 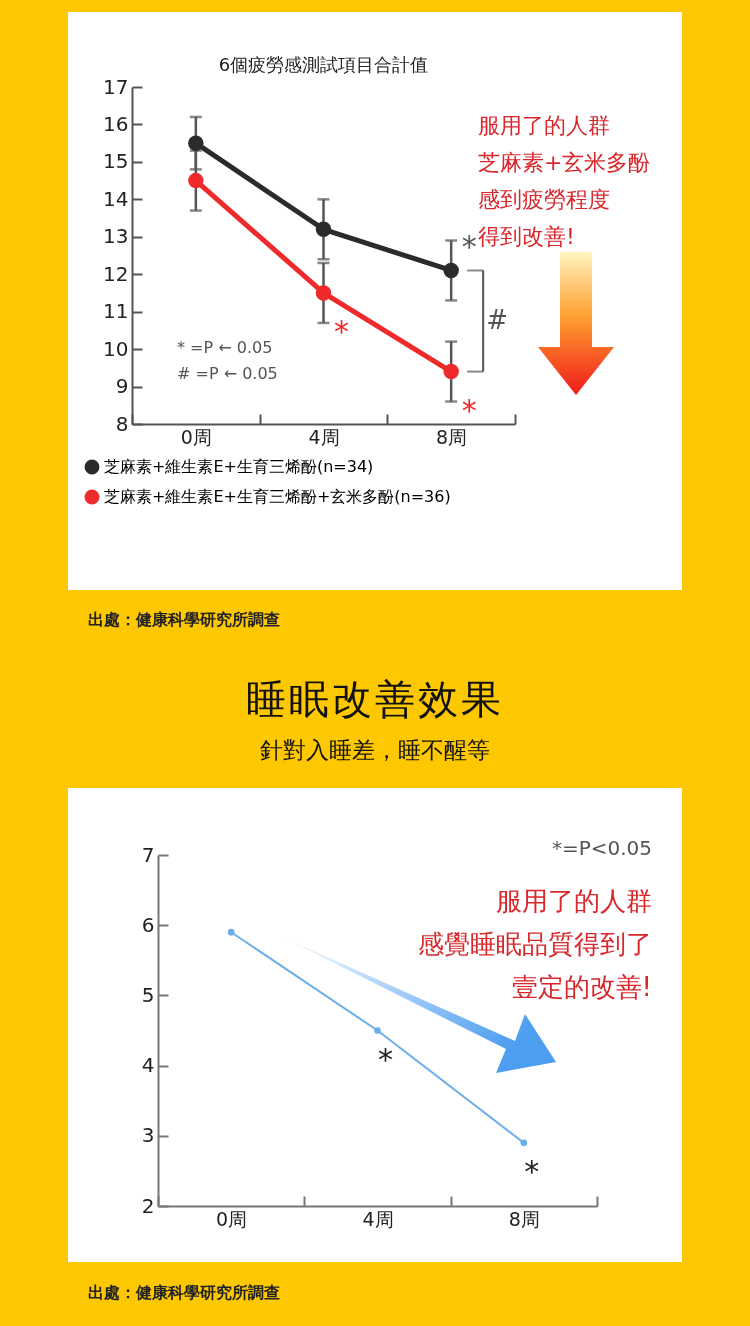 I want to click on y-tick-label: 13, so click(x=116, y=236).